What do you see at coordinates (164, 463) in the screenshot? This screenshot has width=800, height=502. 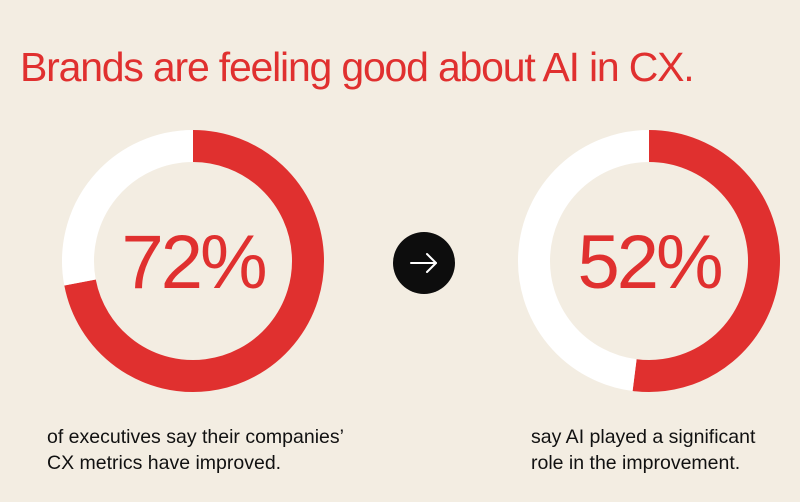 I see `caption-line: CX metrics have improved.` at bounding box center [164, 463].